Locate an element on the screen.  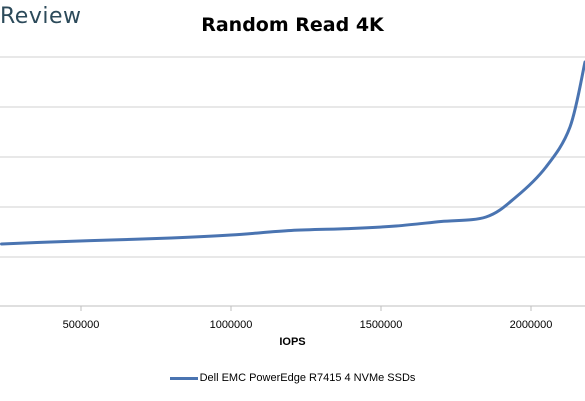
legend-swatch is located at coordinates (183, 378).